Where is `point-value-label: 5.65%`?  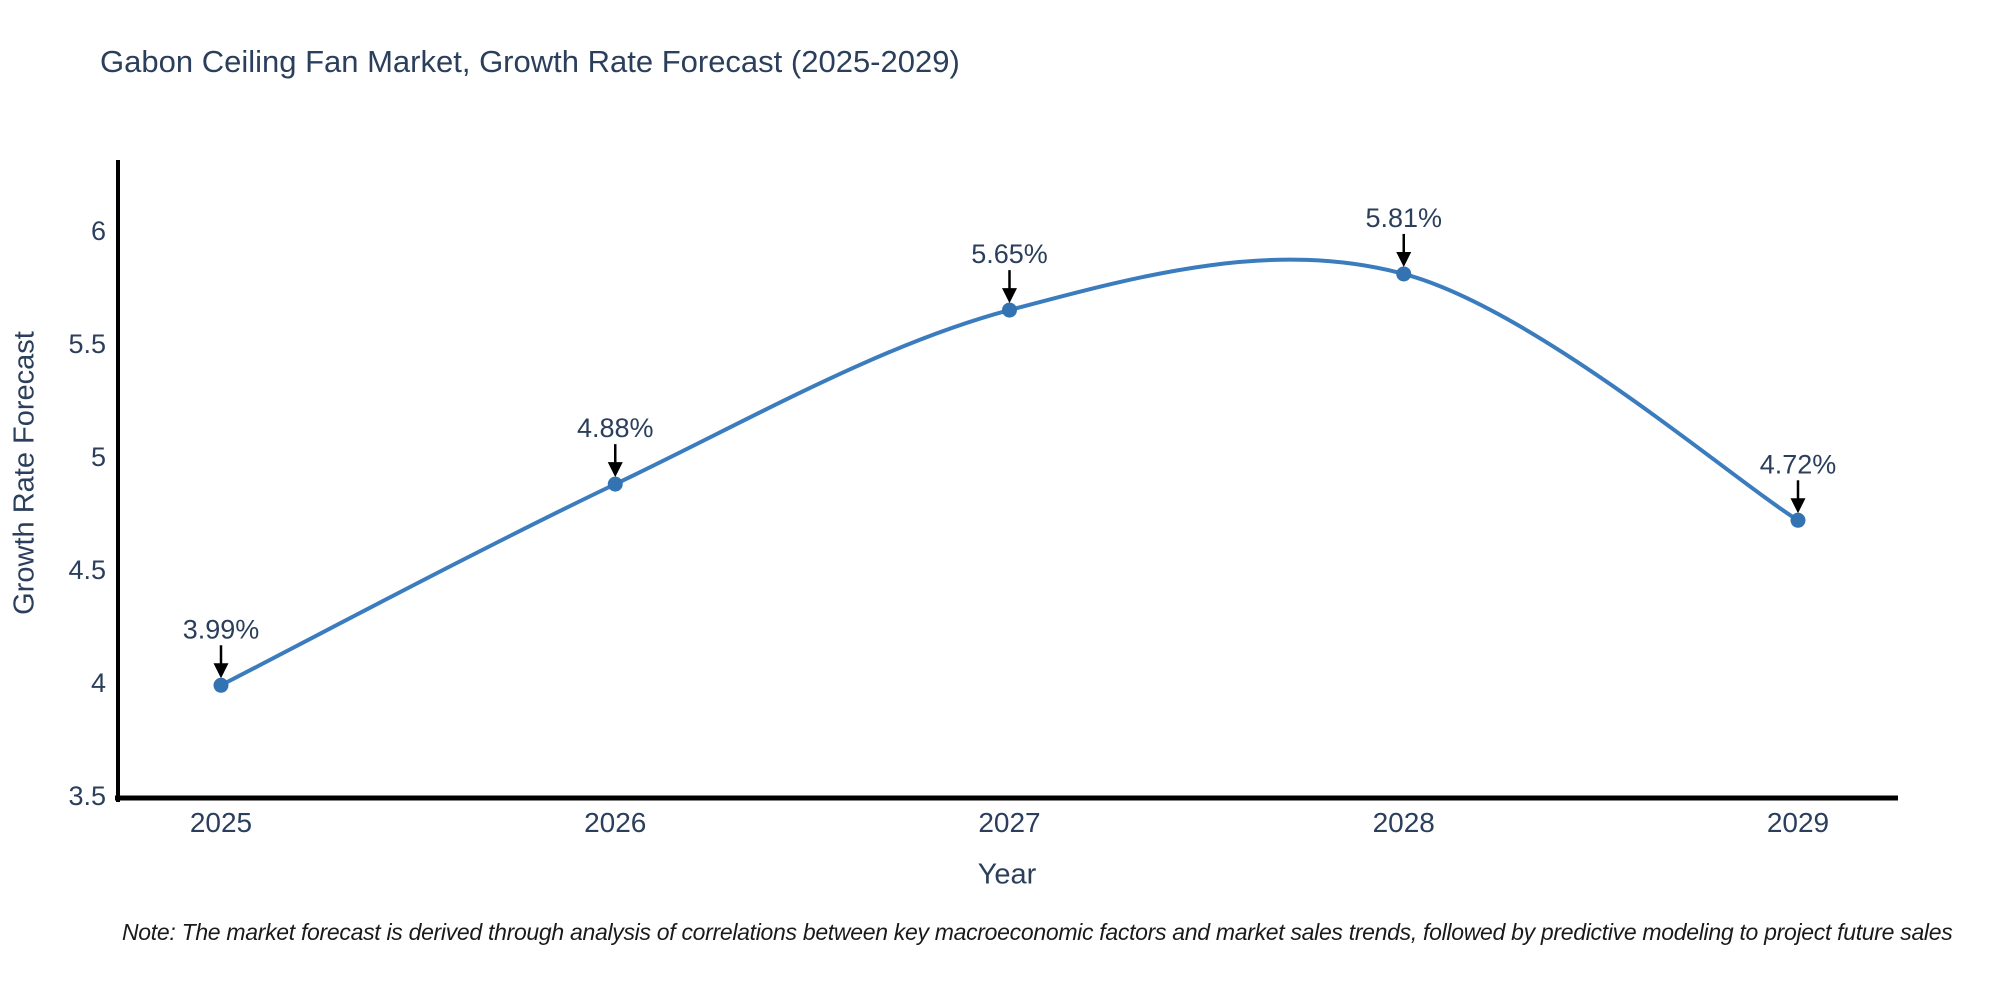 point-value-label: 5.65% is located at coordinates (1009, 254).